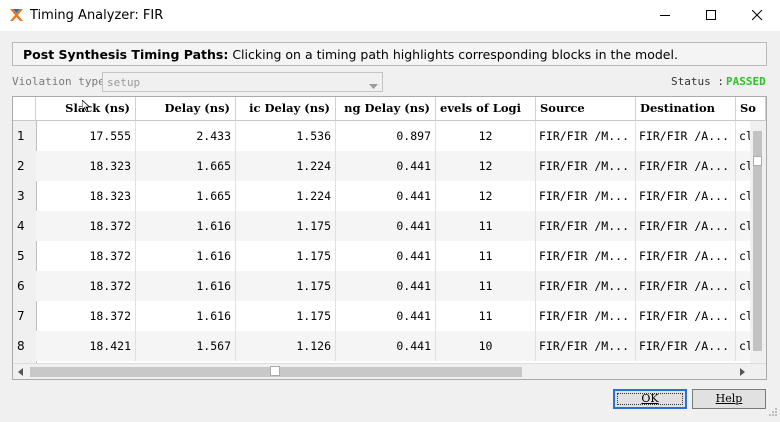 The width and height of the screenshot is (780, 422). What do you see at coordinates (186, 109) in the screenshot?
I see `header-delay: Delay (ns)` at bounding box center [186, 109].